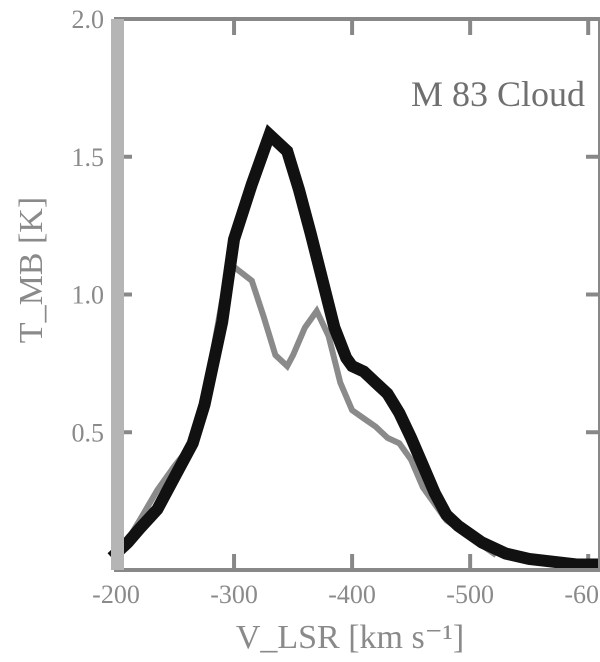 This screenshot has height=662, width=600. I want to click on y-axis-label: T_MB [K], so click(31, 270).